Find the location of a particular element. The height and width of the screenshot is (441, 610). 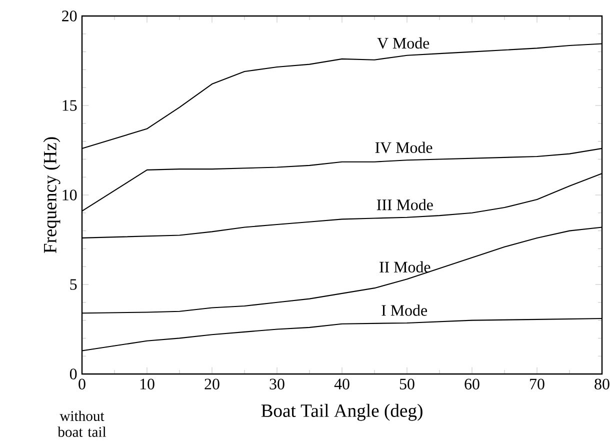

series-label: IV Mode is located at coordinates (403, 148).